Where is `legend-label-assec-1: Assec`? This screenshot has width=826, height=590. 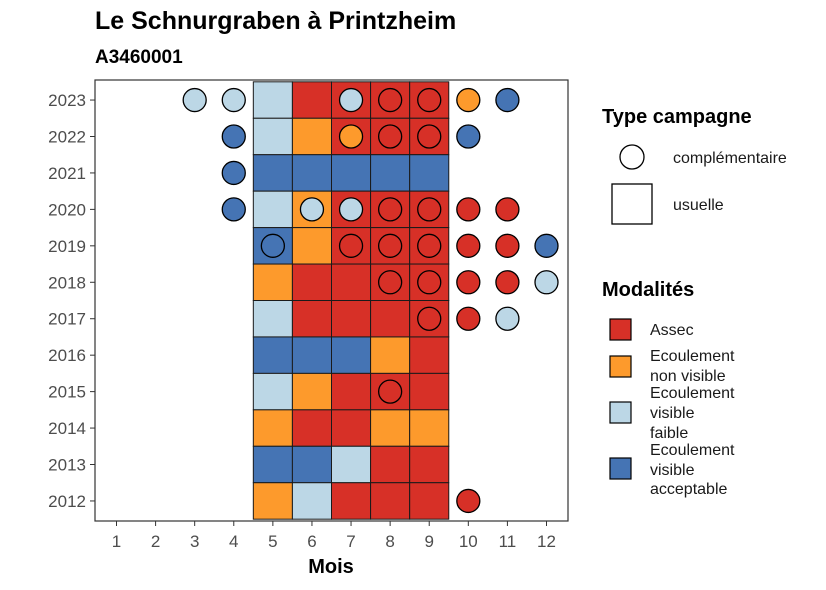
legend-label-assec-1: Assec is located at coordinates (672, 330).